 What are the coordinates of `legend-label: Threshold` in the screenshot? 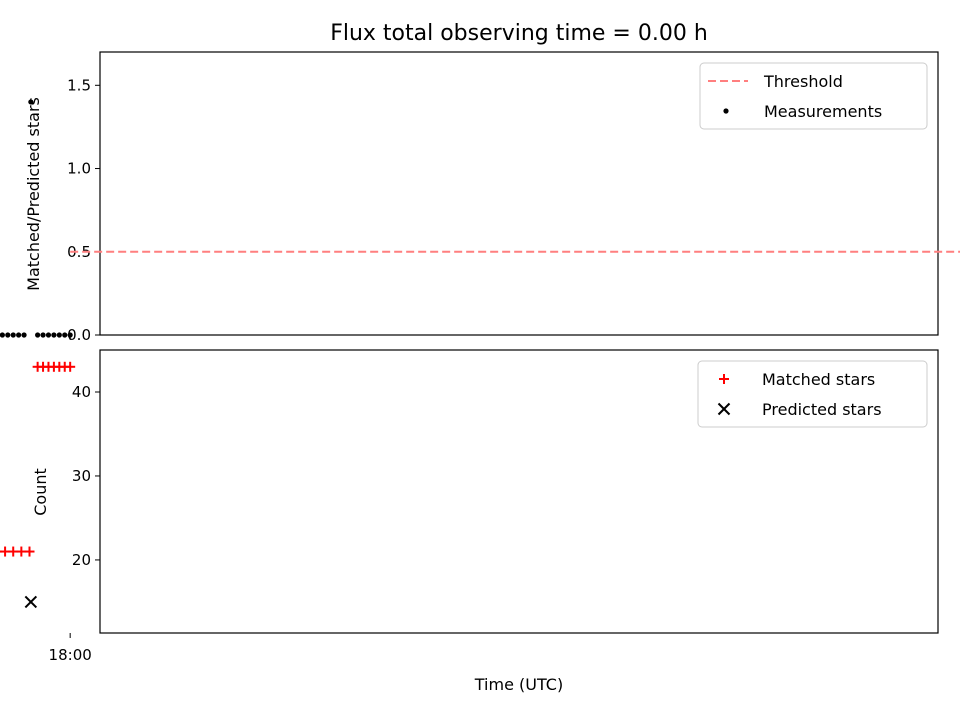 It's located at (803, 81).